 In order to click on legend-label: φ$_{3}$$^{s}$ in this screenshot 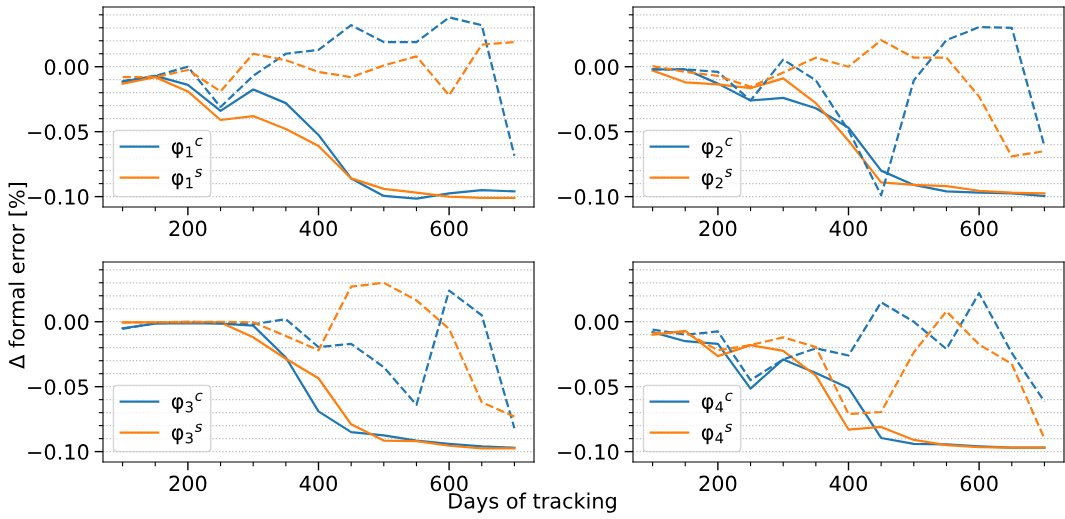, I will do `click(186, 434)`.